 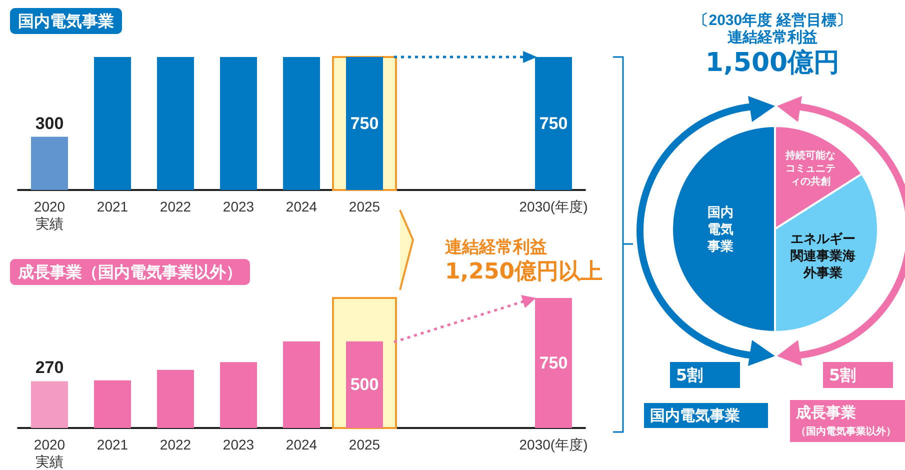 What do you see at coordinates (496, 248) in the screenshot?
I see `text: 連結経常利益` at bounding box center [496, 248].